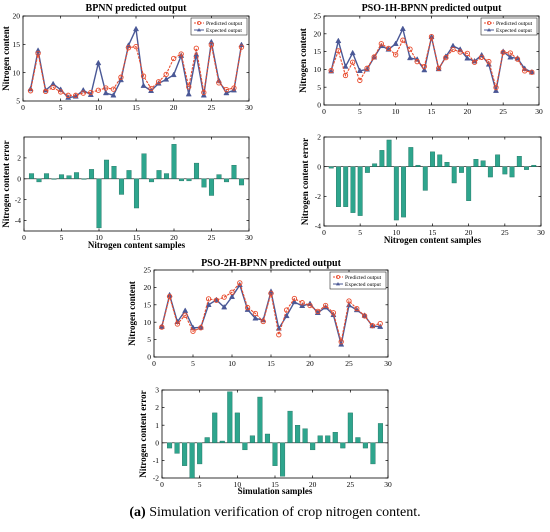 Image resolution: width=550 pixels, height=532 pixels. Describe the element at coordinates (271, 311) in the screenshot. I see `predicted-series-line` at that location.